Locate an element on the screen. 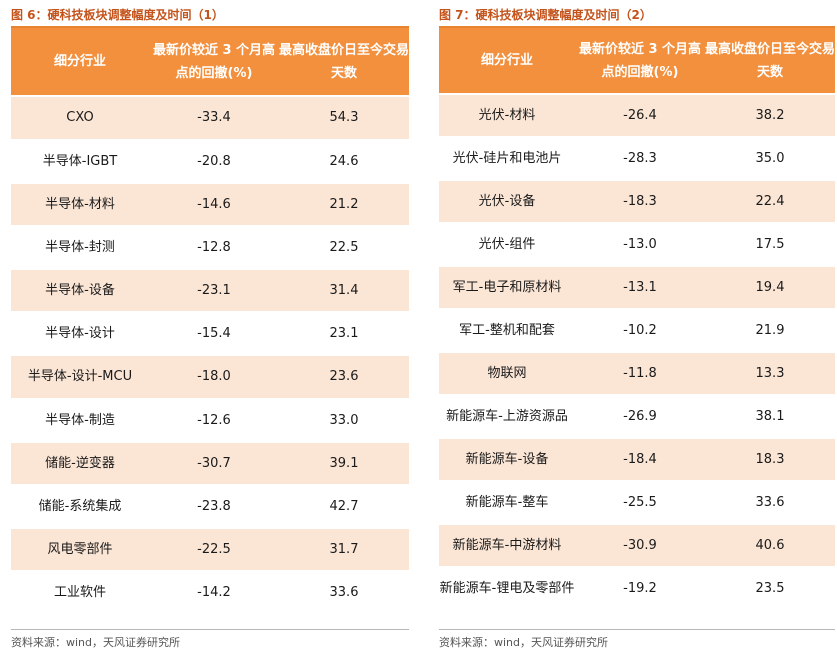  drawdown-cell: -15.4 is located at coordinates (214, 333).